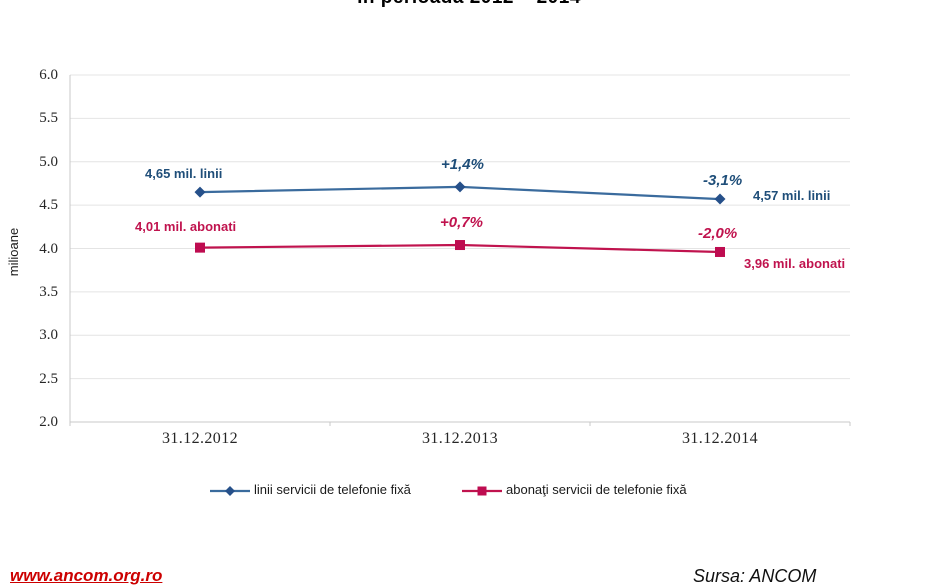 The width and height of the screenshot is (938, 586). Describe the element at coordinates (48, 379) in the screenshot. I see `y-tick-label: 2.5` at that location.